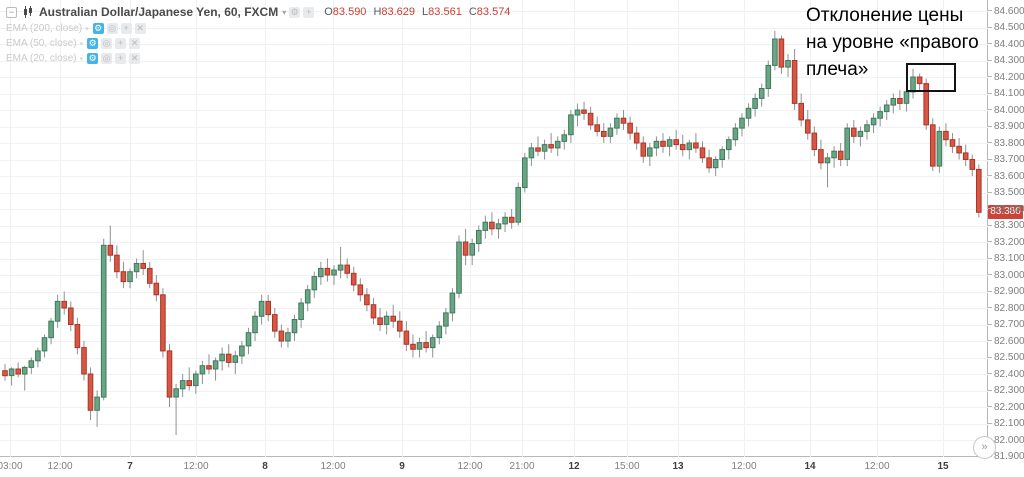 Image resolution: width=1024 pixels, height=477 pixels. Describe the element at coordinates (984, 447) in the screenshot. I see `scroll-to-realtime-button: »` at that location.